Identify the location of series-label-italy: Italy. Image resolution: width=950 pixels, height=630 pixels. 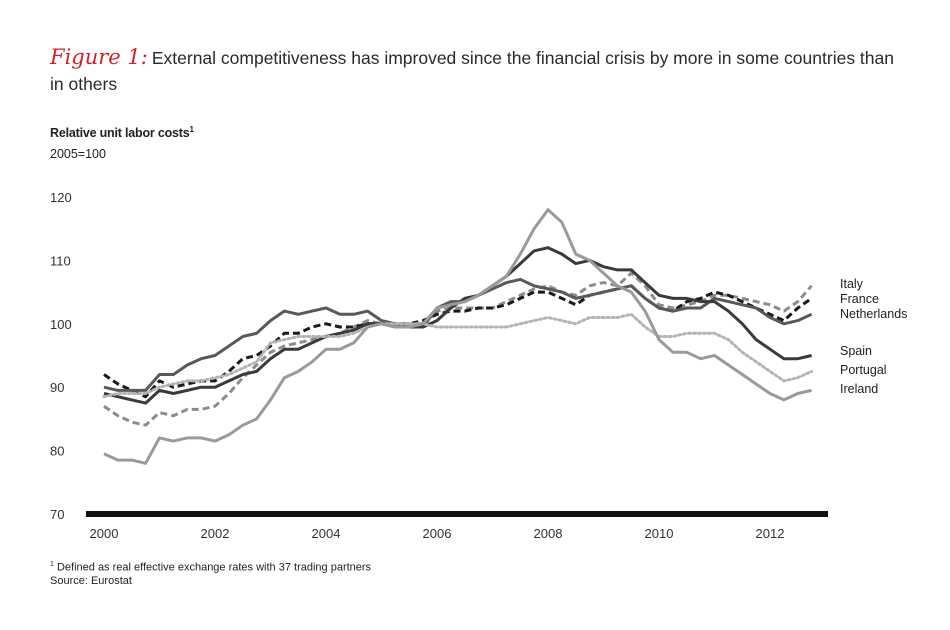
(852, 284).